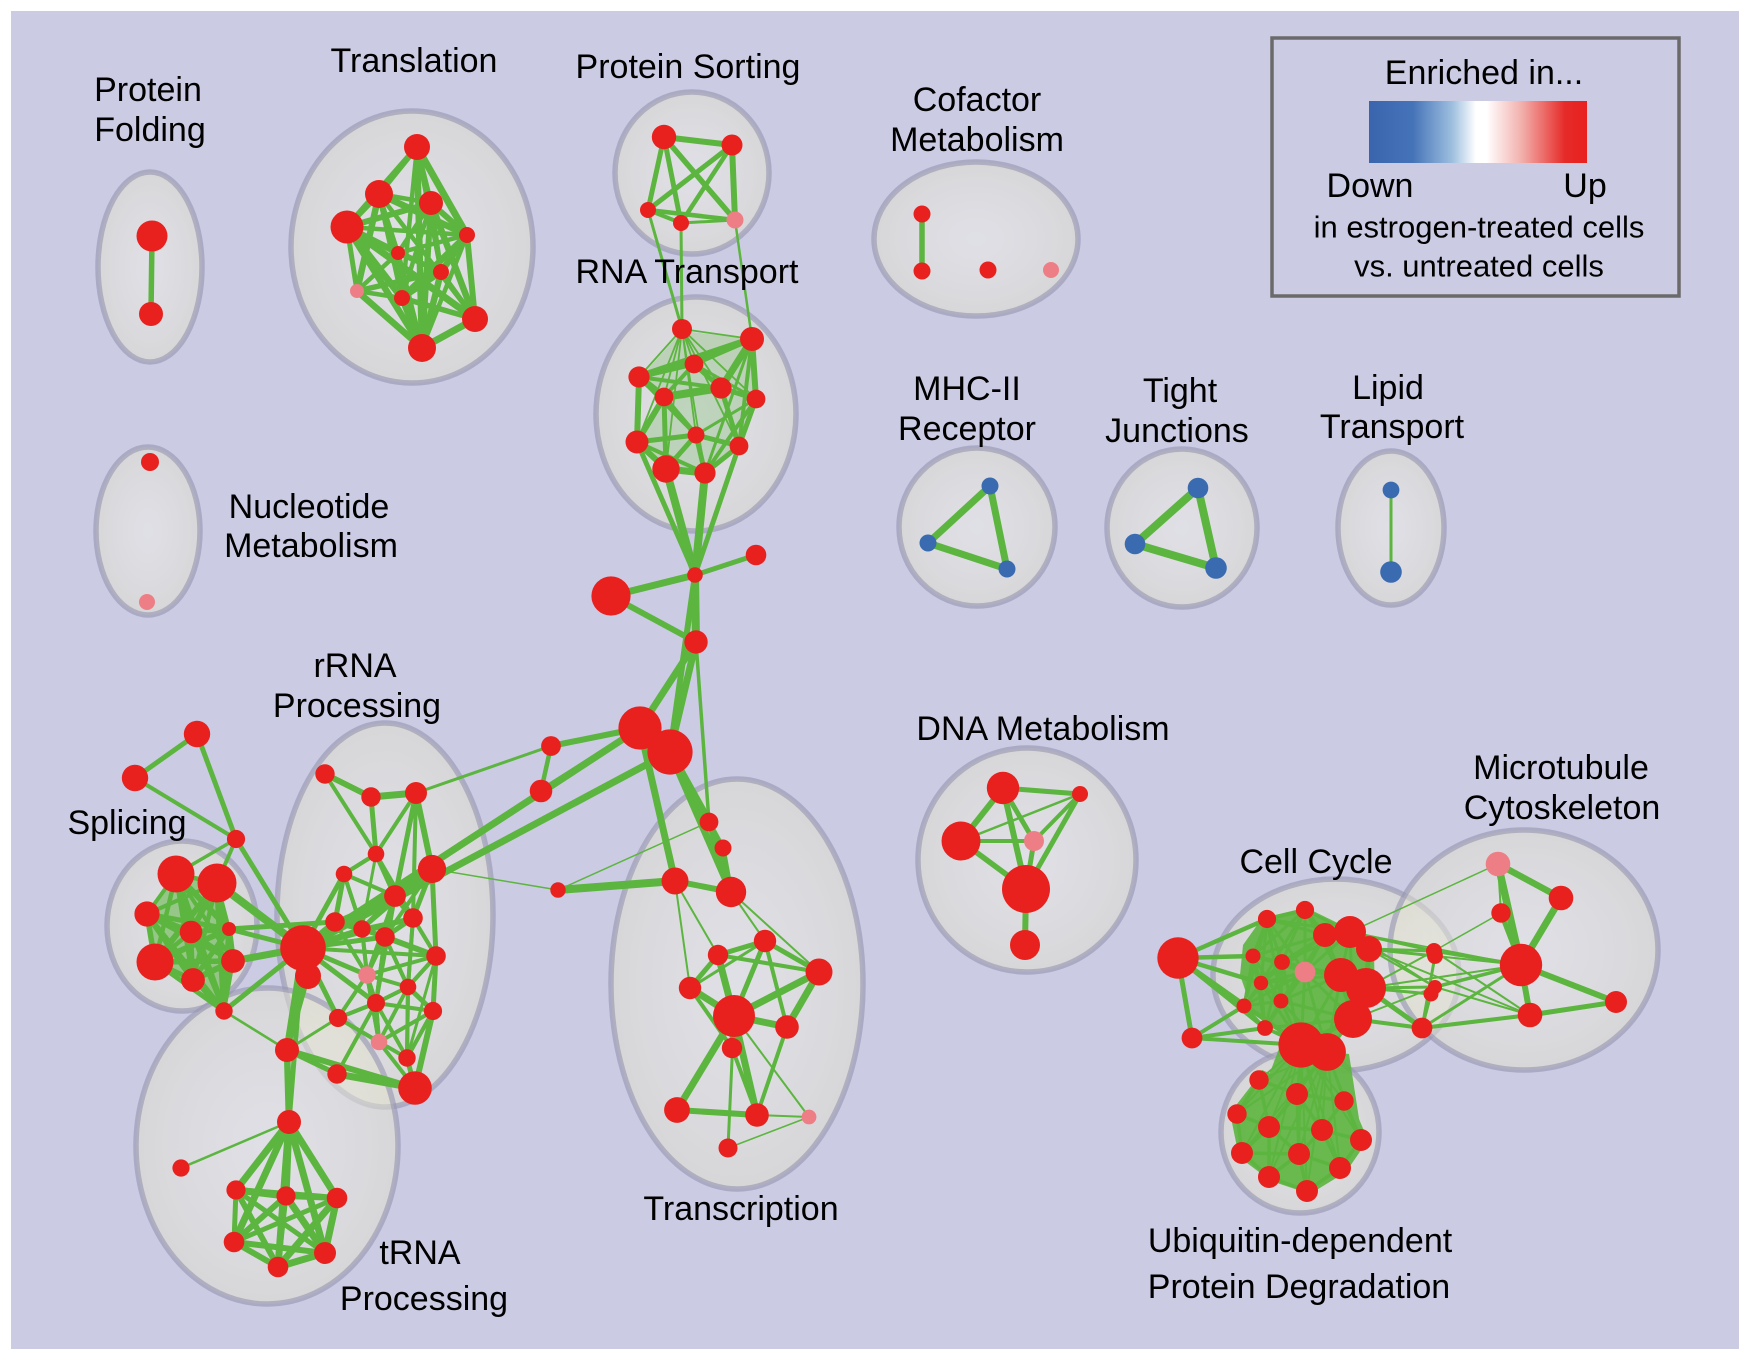 The image size is (1750, 1360). Describe the element at coordinates (688, 67) in the screenshot. I see `svg-text: Protein Sorting` at that location.